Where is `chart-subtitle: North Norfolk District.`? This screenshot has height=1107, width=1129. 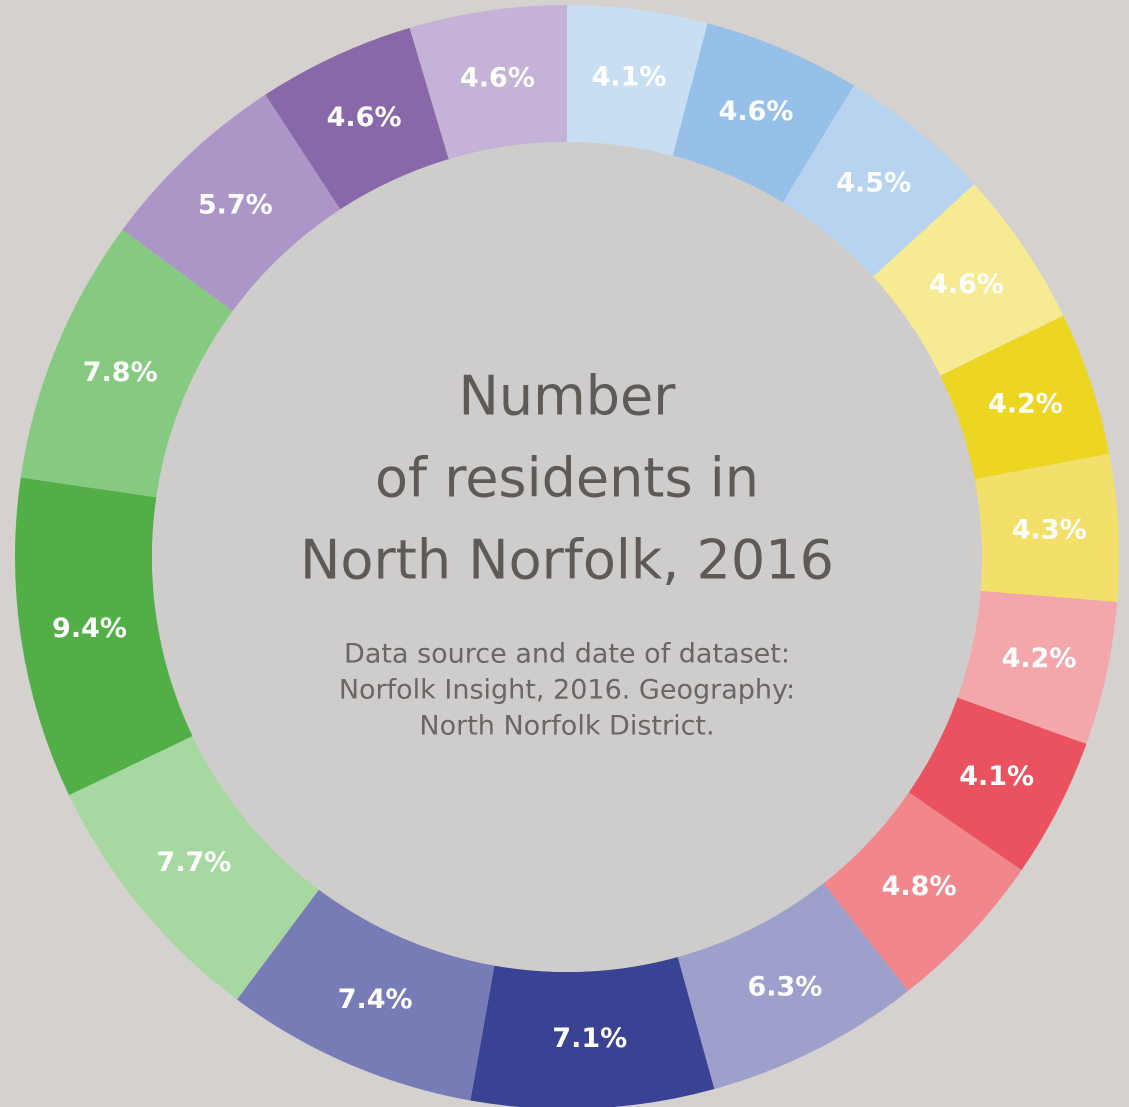 chart-subtitle: North Norfolk District. is located at coordinates (566, 726).